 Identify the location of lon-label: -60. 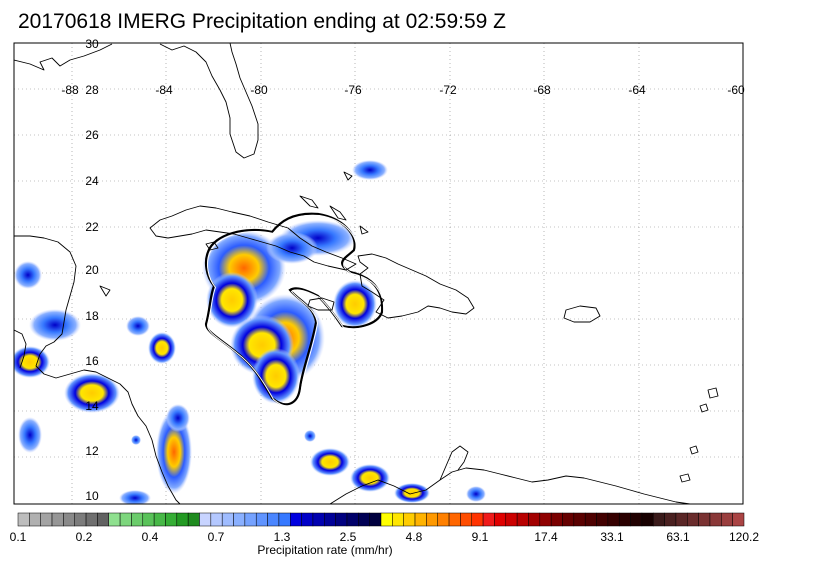
(736, 90).